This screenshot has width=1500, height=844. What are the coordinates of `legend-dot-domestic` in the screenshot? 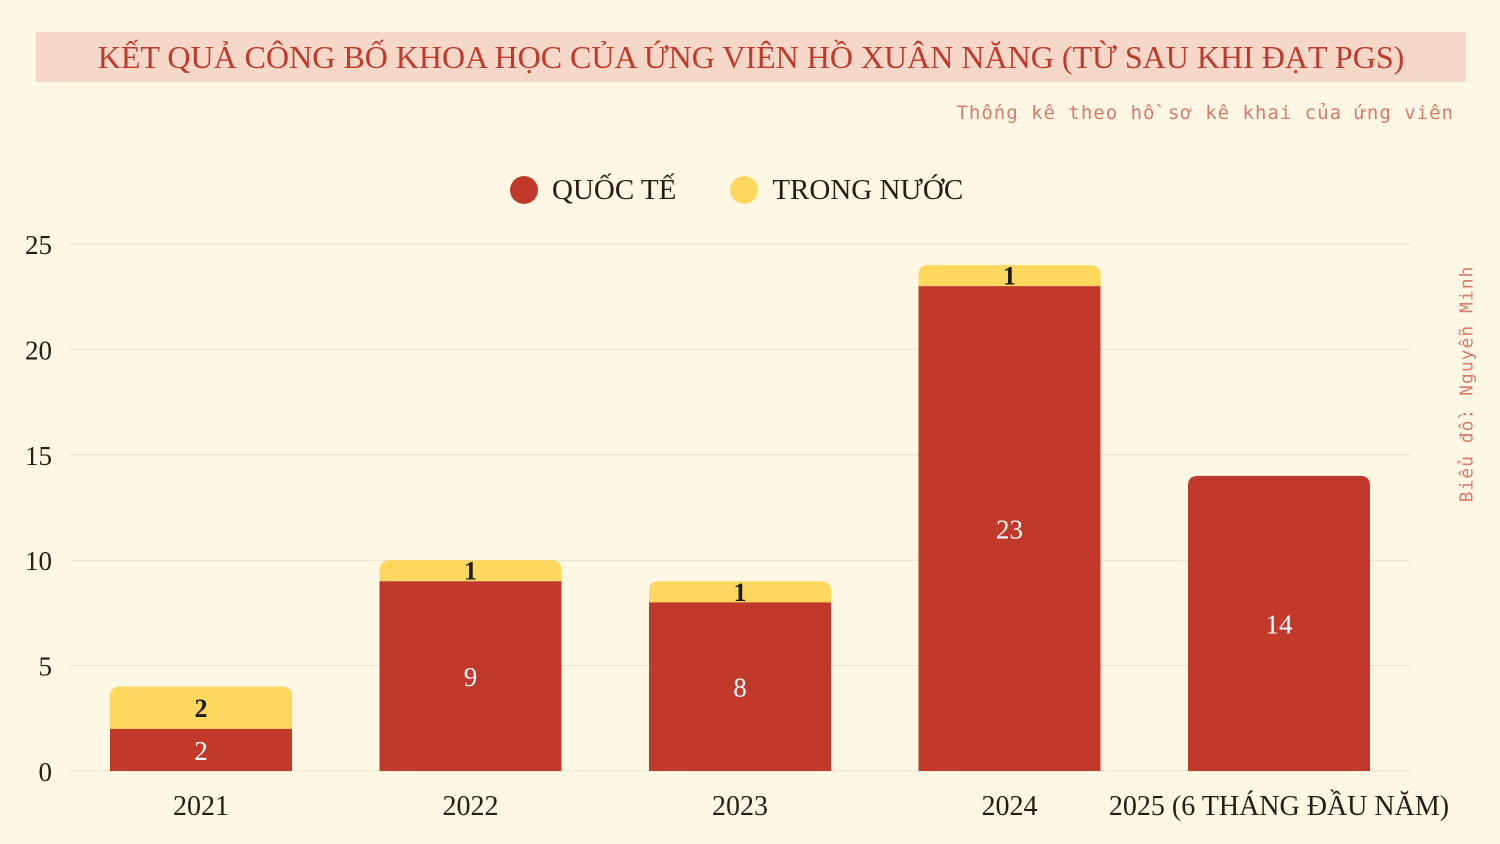 It's located at (744, 190).